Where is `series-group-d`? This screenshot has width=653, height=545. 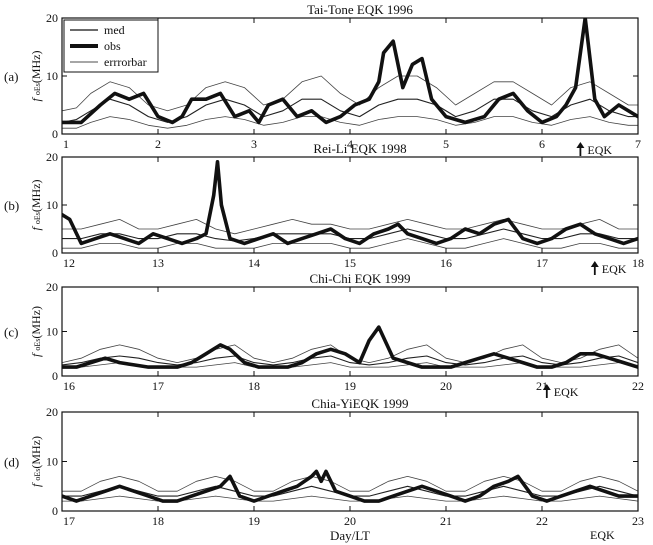
series-group-d is located at coordinates (350, 486).